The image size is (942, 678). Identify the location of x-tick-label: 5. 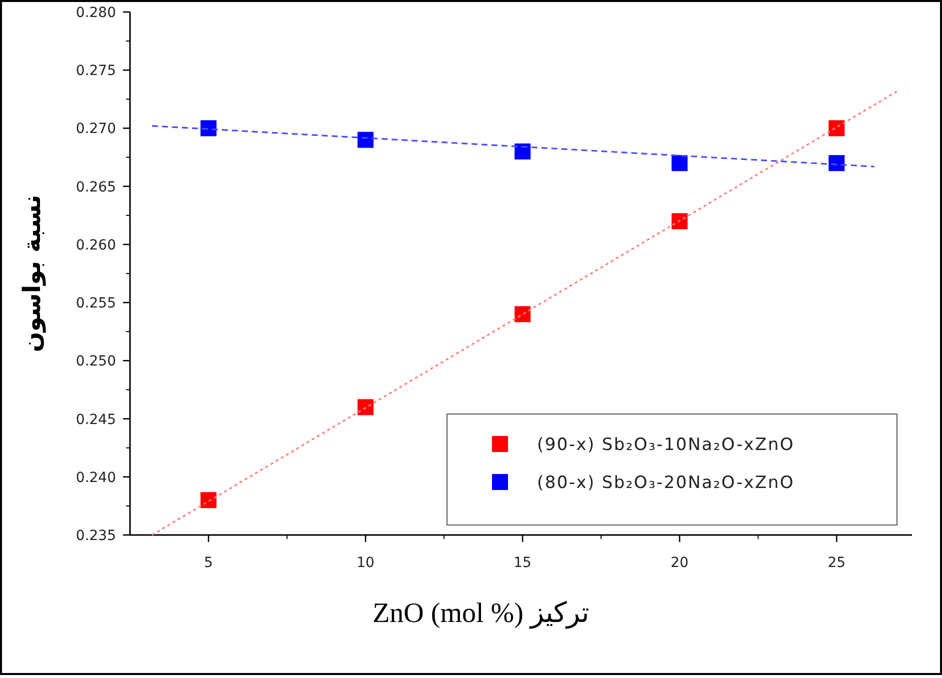
(208, 563).